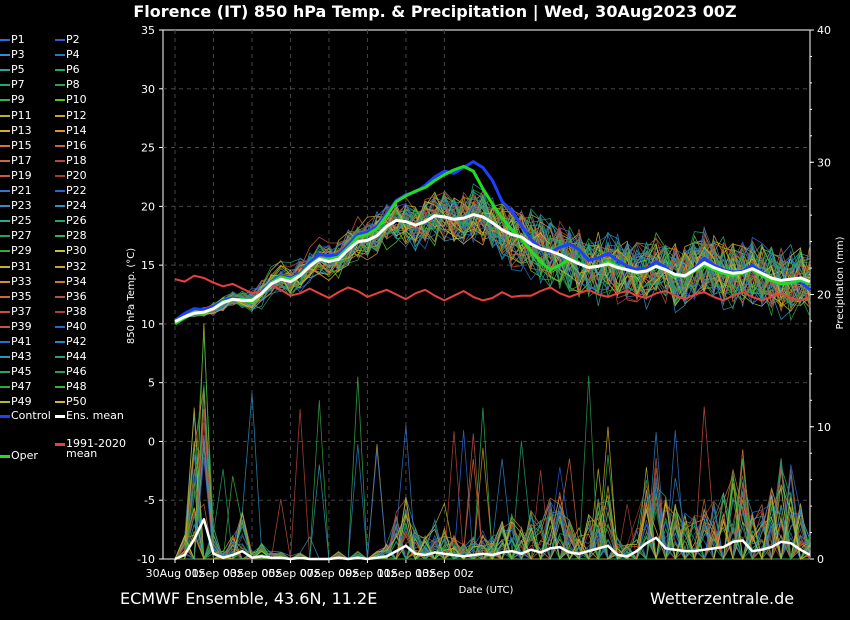  What do you see at coordinates (149, 500) in the screenshot?
I see `y-tick-label: -5` at bounding box center [149, 500].